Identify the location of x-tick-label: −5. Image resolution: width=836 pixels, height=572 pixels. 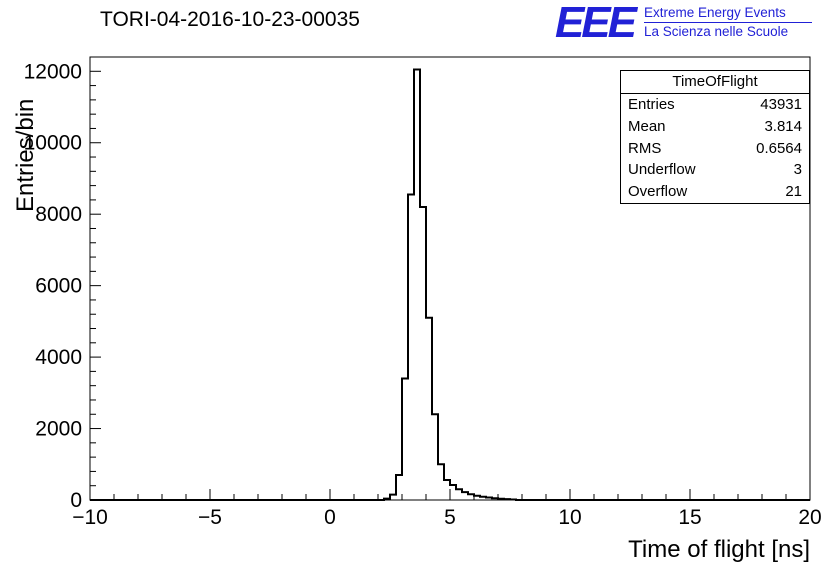
(210, 517).